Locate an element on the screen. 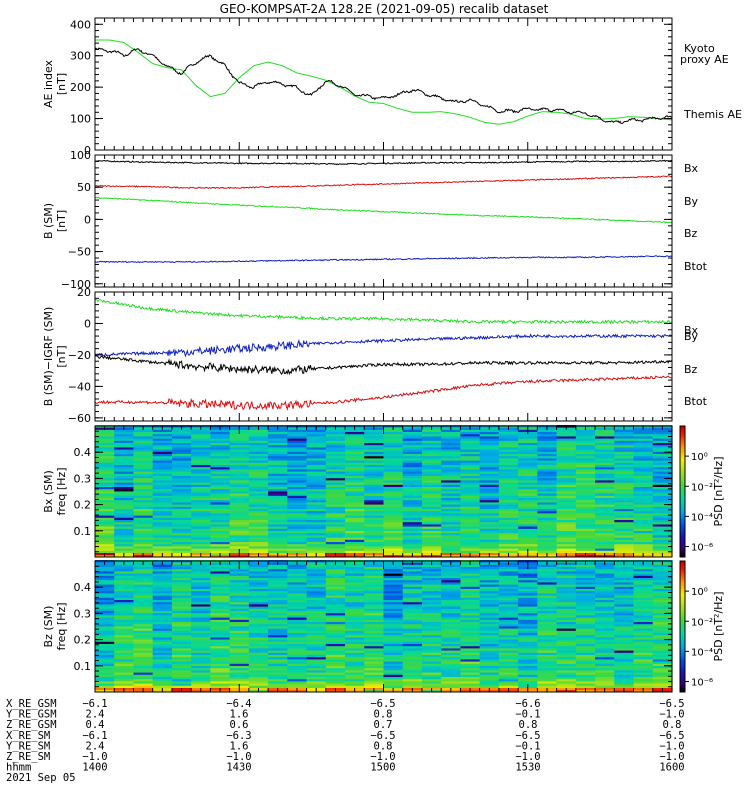 This screenshot has height=800, width=750. series-line is located at coordinates (383, 162).